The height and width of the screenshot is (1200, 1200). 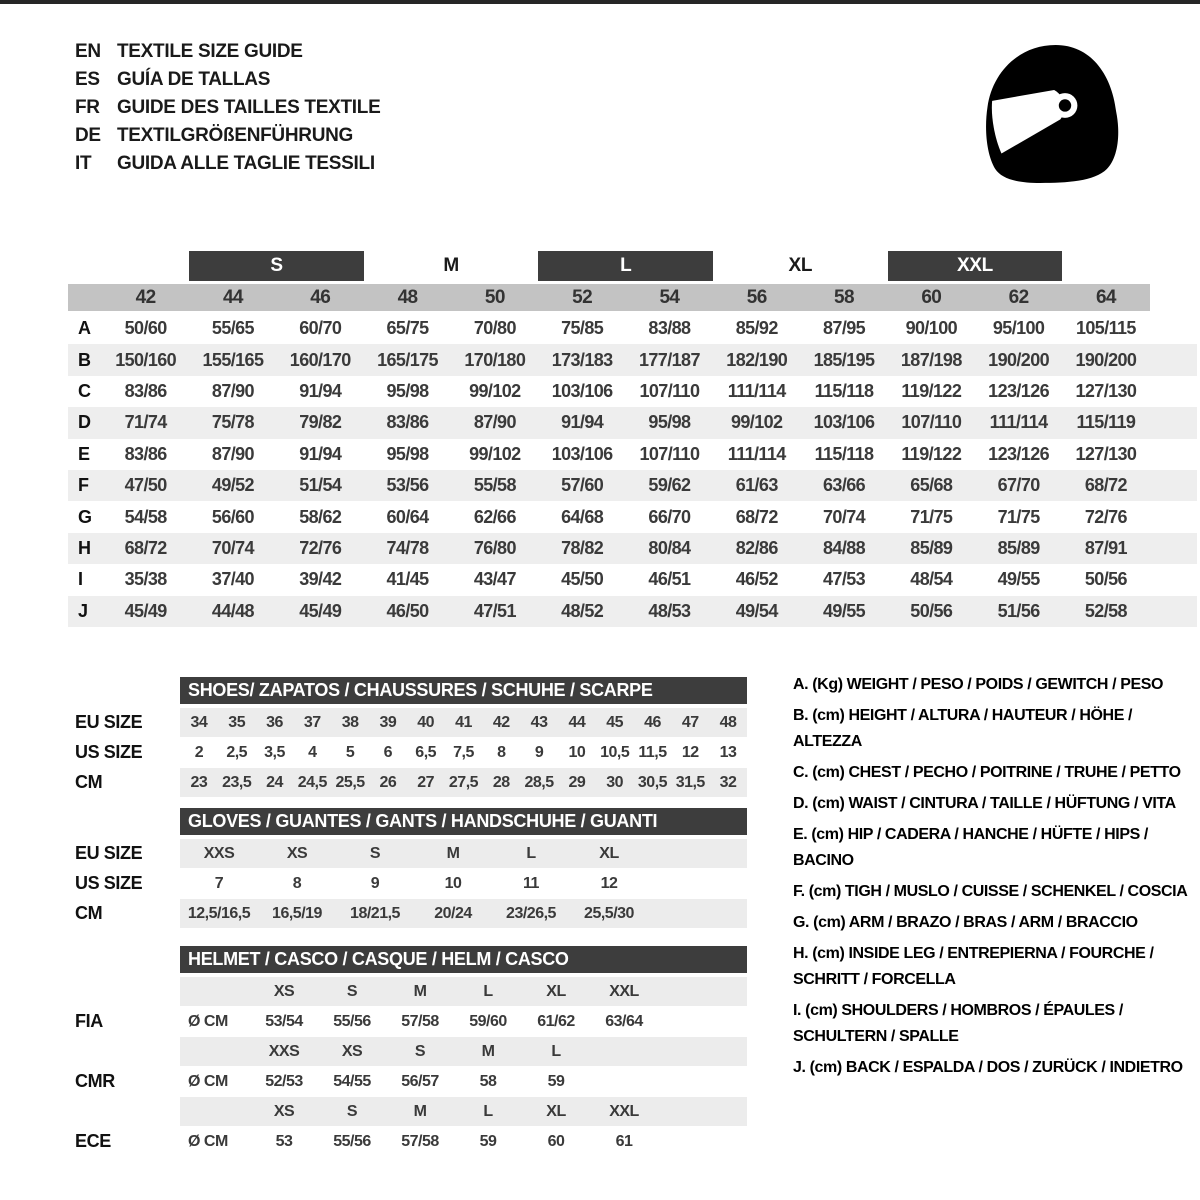 I want to click on size-value: 32, so click(x=728, y=782).